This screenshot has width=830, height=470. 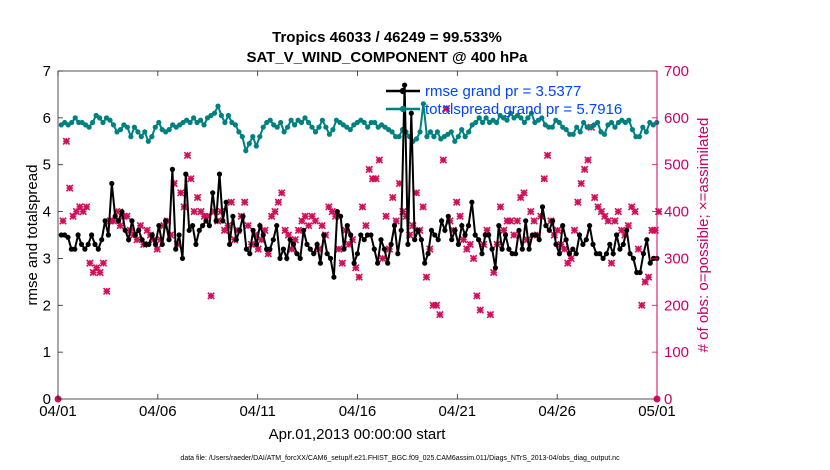 What do you see at coordinates (47, 118) in the screenshot?
I see `y-left-tick-label: 6` at bounding box center [47, 118].